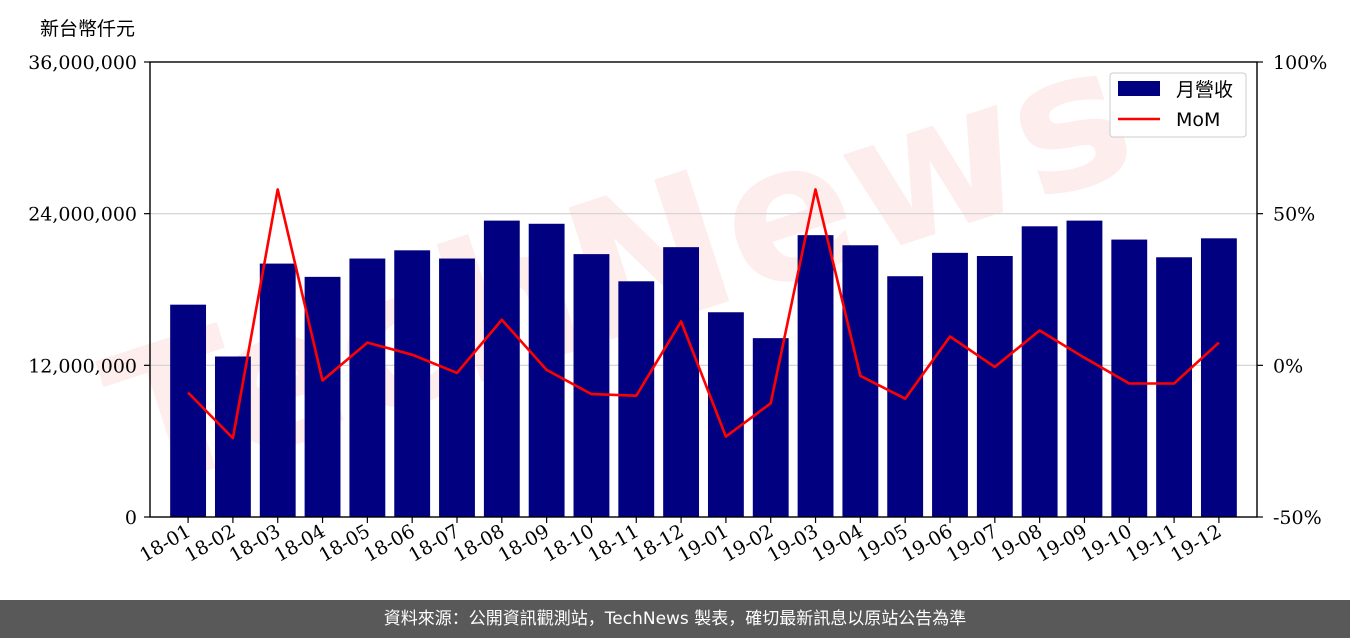 The width and height of the screenshot is (1350, 638). What do you see at coordinates (255, 543) in the screenshot?
I see `x-tick-label: 18-03` at bounding box center [255, 543].